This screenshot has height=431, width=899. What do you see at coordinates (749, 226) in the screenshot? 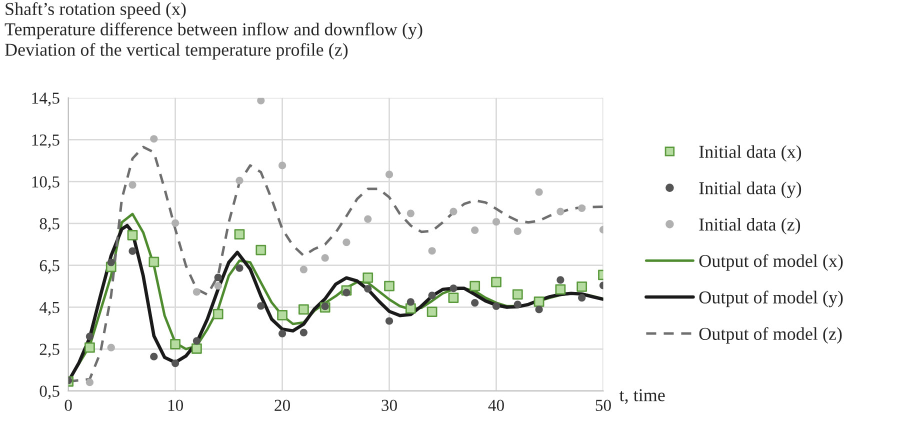
I see `legend-label: Initial data (z)` at bounding box center [749, 226].